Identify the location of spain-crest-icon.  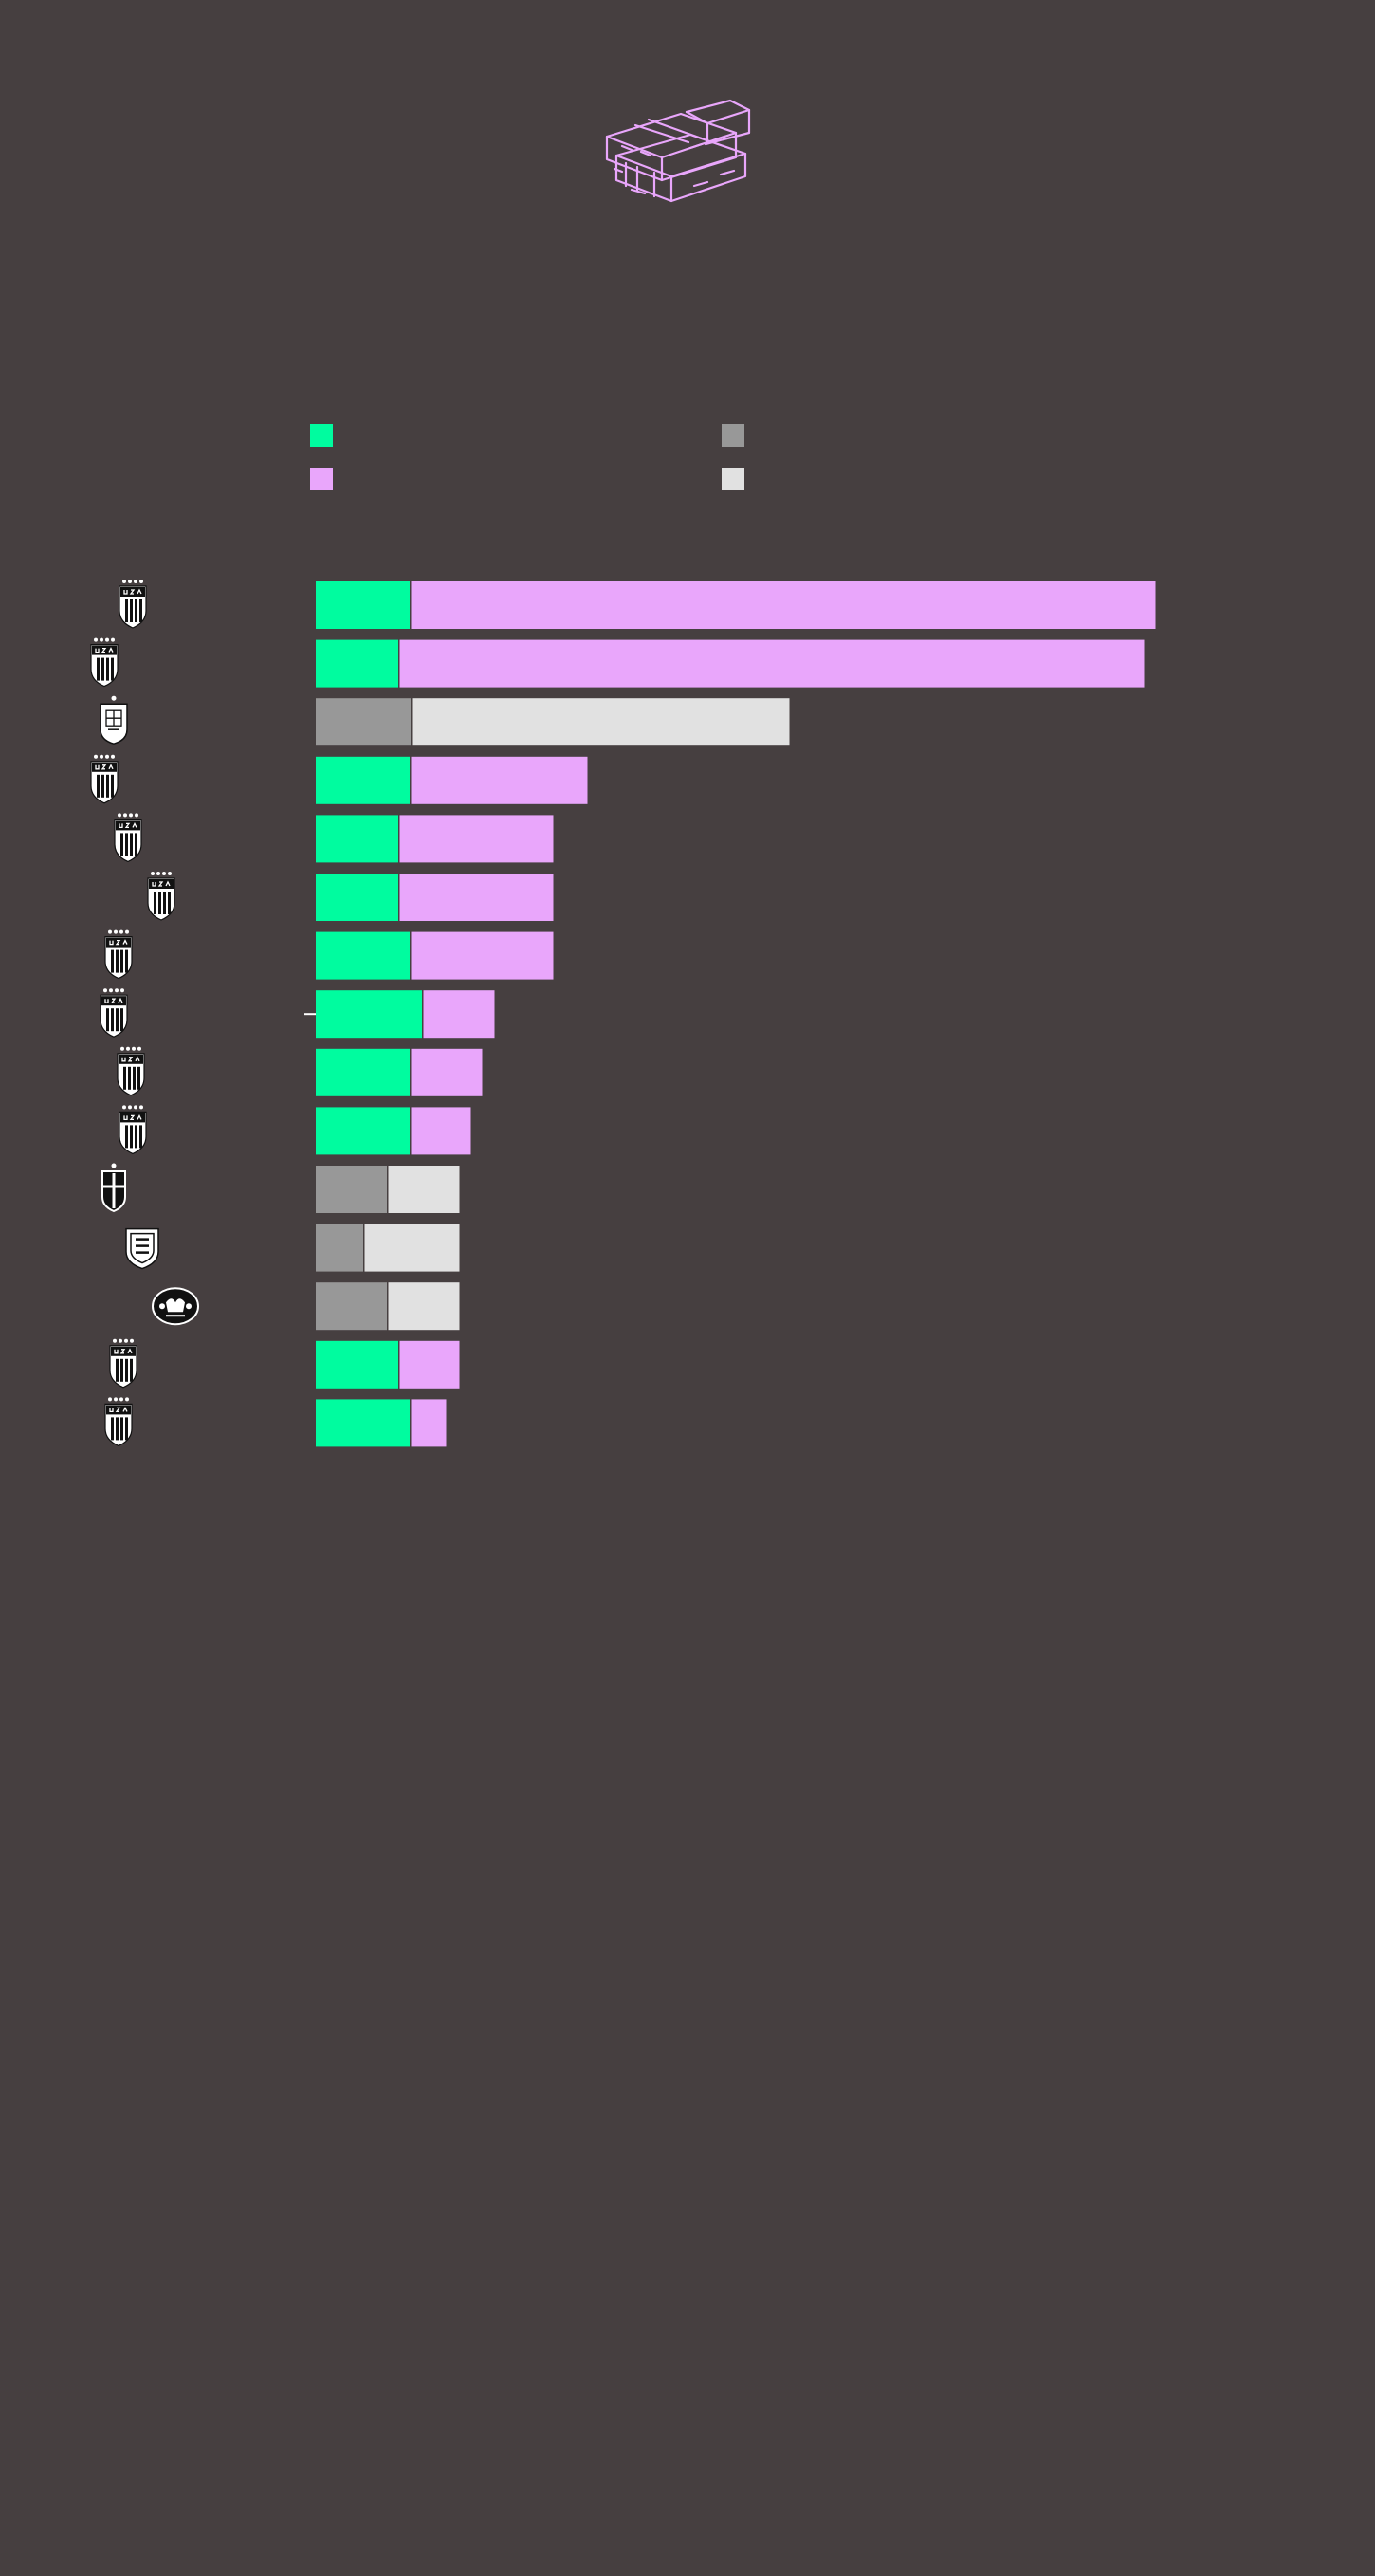
(114, 720).